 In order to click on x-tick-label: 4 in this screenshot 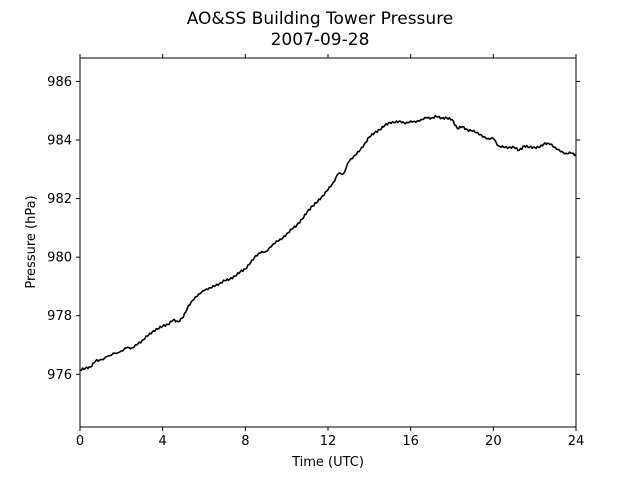, I will do `click(163, 441)`.